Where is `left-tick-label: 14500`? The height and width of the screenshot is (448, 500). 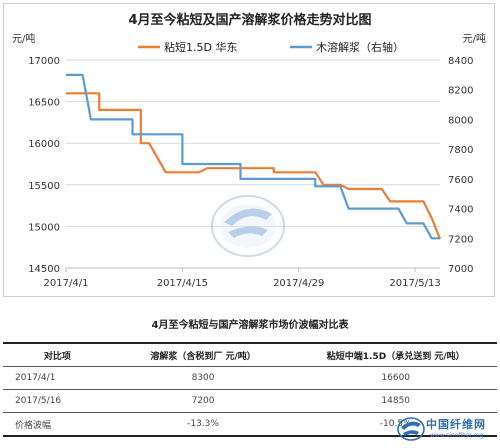 left-tick-label: 14500 is located at coordinates (44, 269).